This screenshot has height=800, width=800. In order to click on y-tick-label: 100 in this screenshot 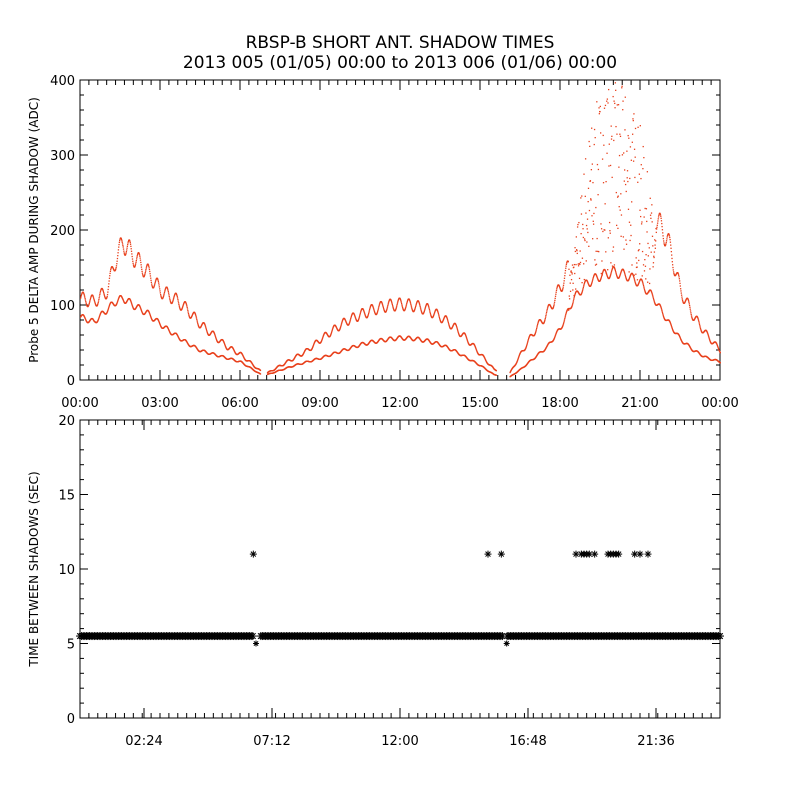, I will do `click(62, 306)`.